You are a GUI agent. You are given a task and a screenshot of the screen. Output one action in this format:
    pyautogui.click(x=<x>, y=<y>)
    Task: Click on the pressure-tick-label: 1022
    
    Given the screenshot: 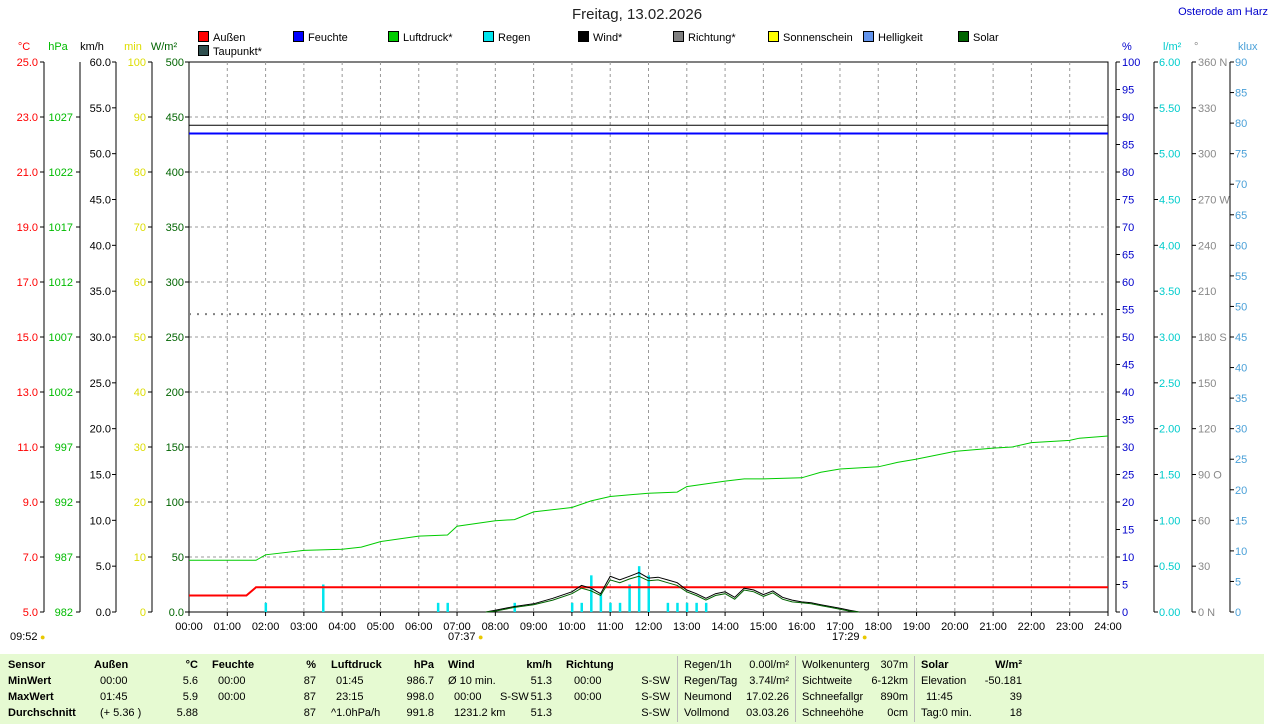 What is the action you would take?
    pyautogui.click(x=61, y=173)
    